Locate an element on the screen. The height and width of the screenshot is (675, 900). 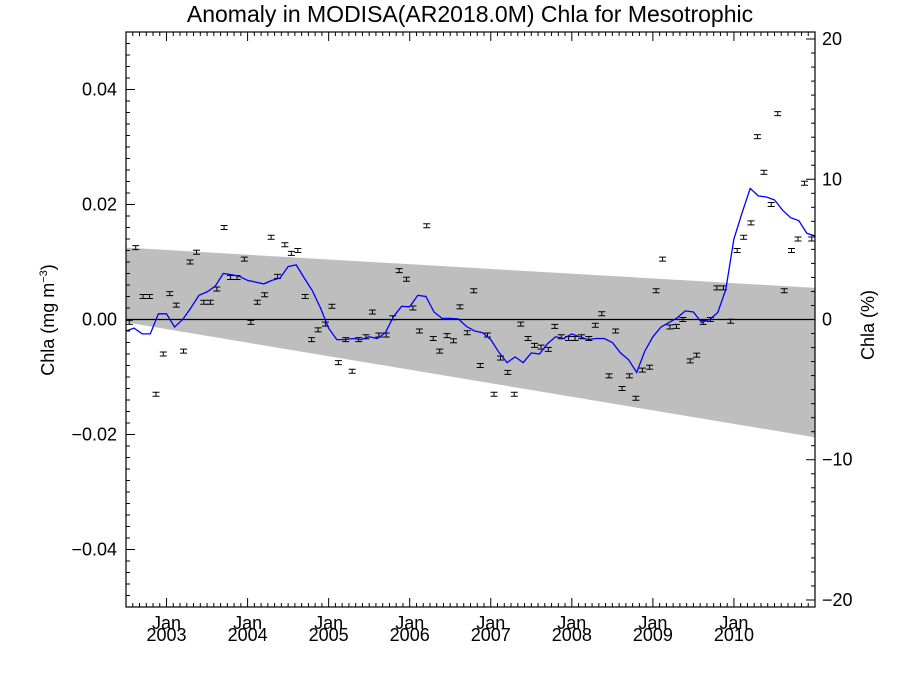
x-tick-year: 2007 is located at coordinates (491, 635).